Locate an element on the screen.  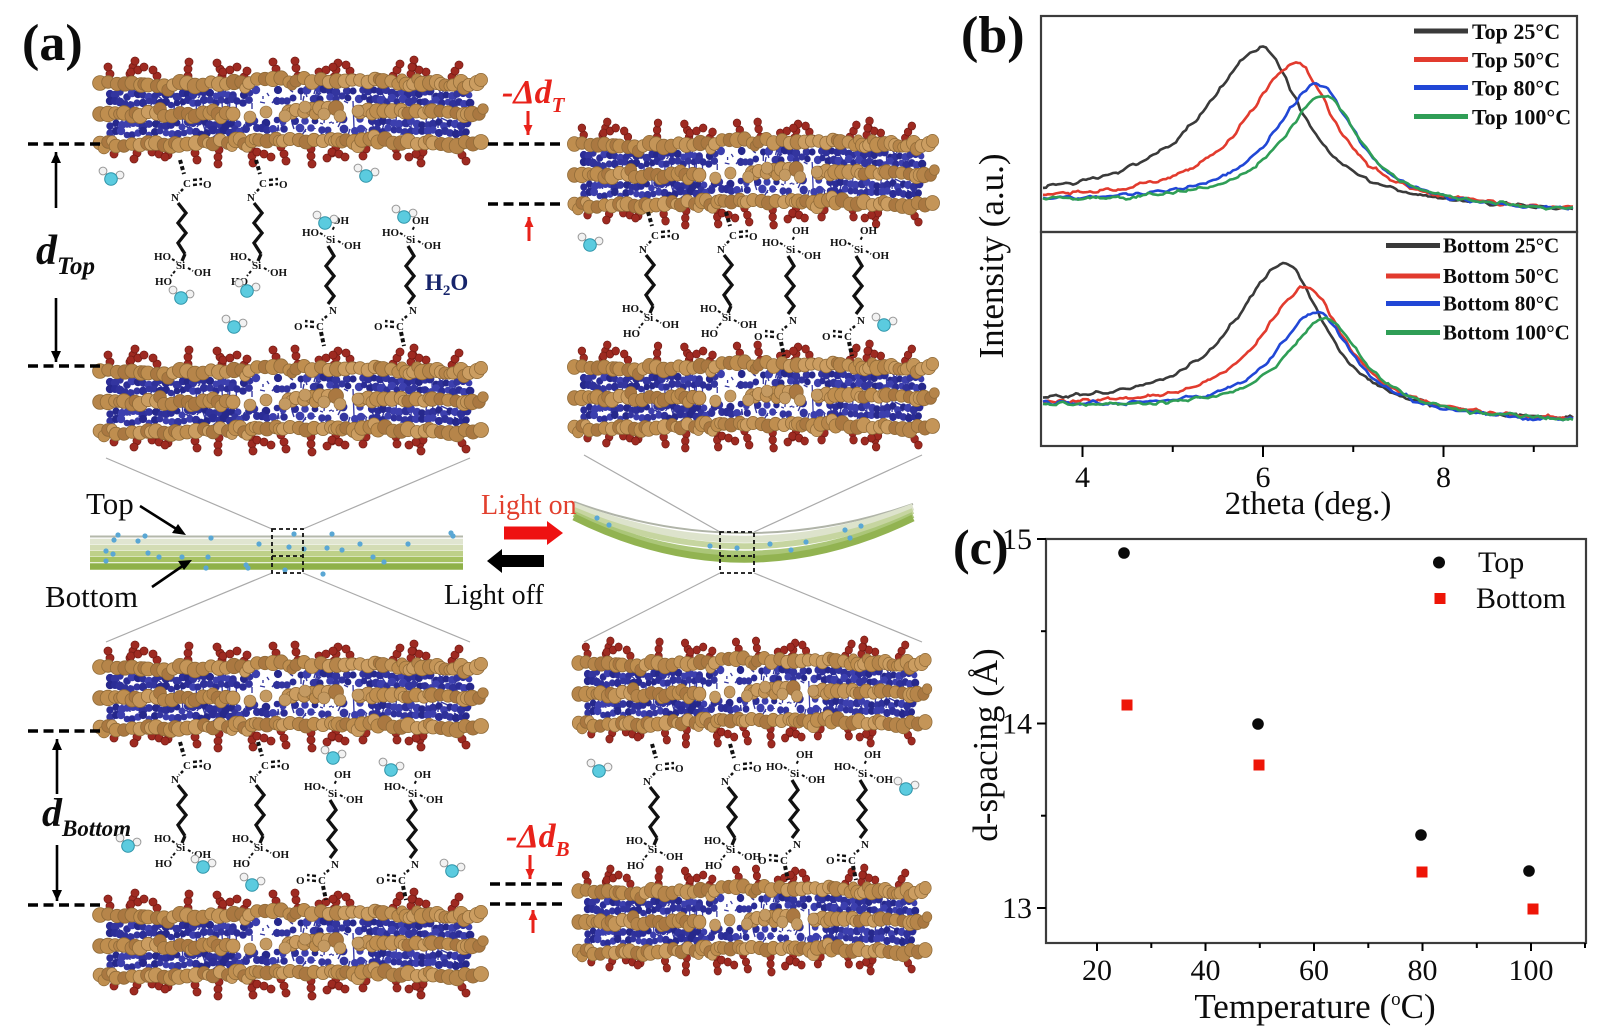
svg-text: d-spacing (Å) is located at coordinates (985, 744).